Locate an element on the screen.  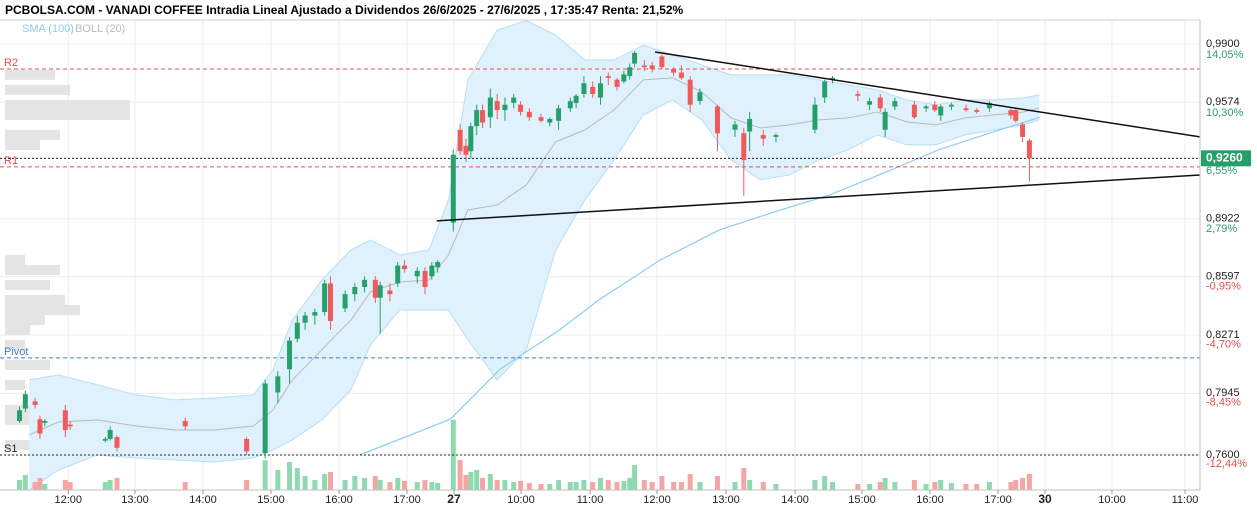
x-tick-label: 27 is located at coordinates (454, 499).